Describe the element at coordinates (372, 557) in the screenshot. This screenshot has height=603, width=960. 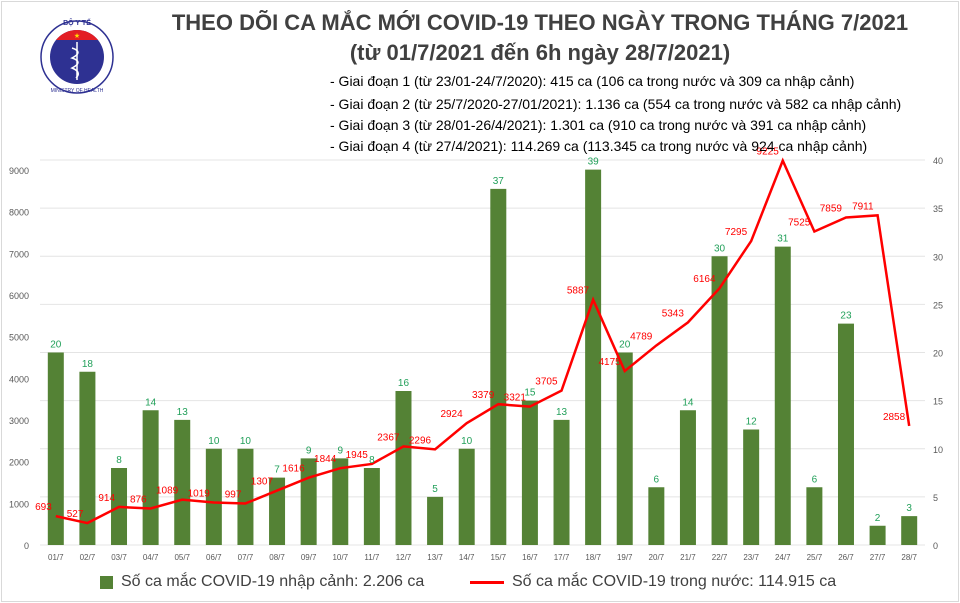
I see `x-axis-tick-label: 11/7` at that location.